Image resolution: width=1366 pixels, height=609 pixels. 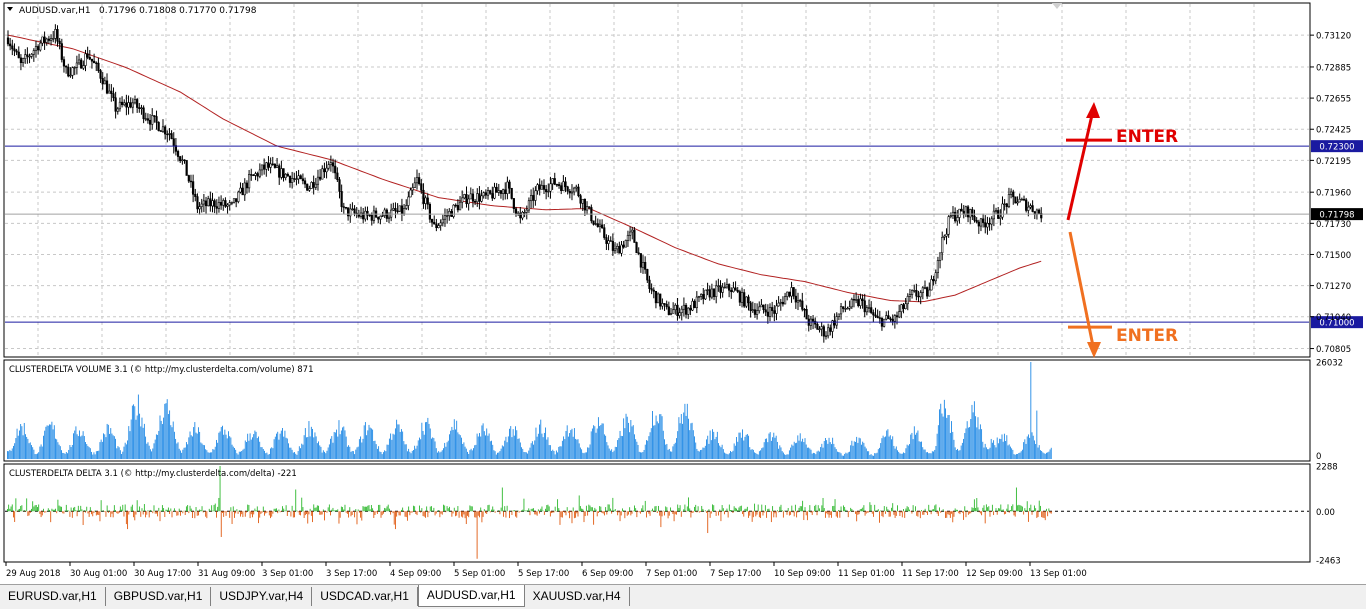 I want to click on chart-tab-4: AUDUSD.var,H1, so click(x=471, y=596).